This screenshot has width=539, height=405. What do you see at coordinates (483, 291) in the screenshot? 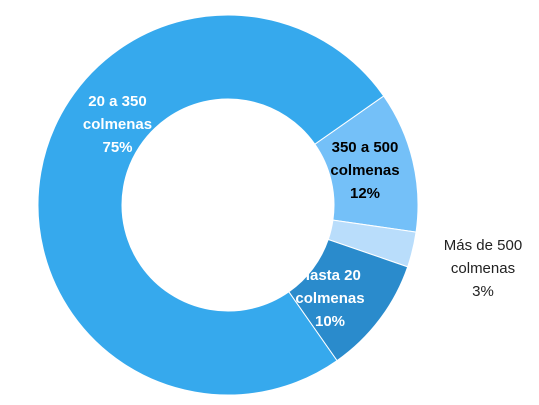
I see `value-label: 3%` at bounding box center [483, 291].